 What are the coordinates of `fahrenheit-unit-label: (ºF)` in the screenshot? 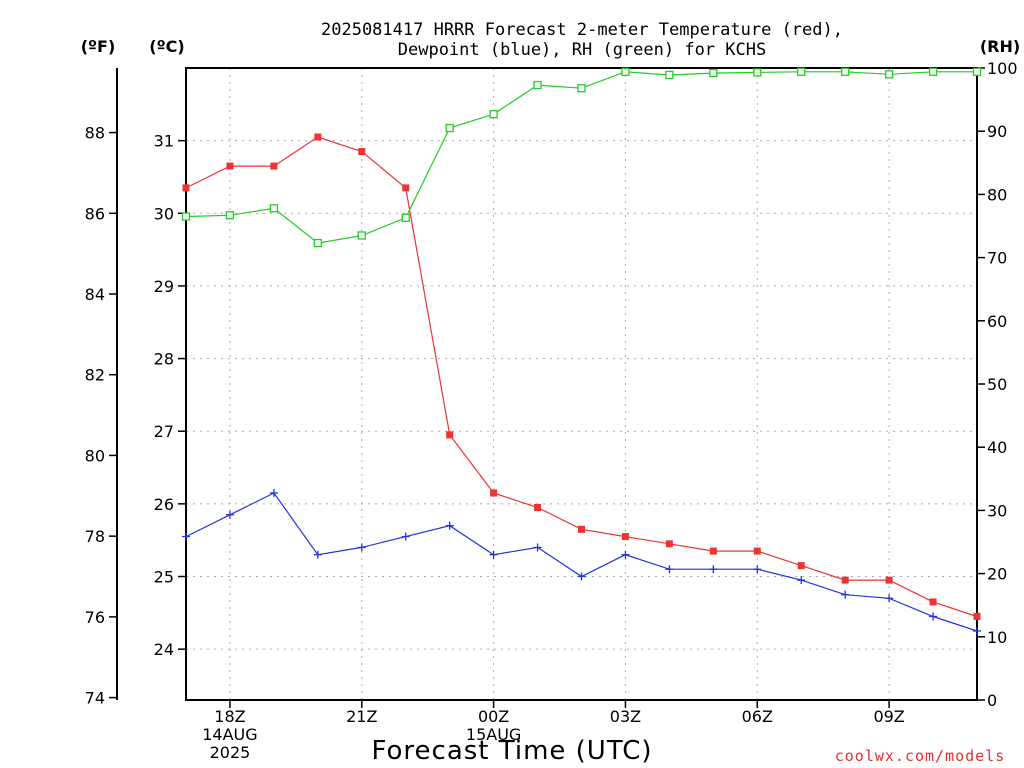 It's located at (98, 46).